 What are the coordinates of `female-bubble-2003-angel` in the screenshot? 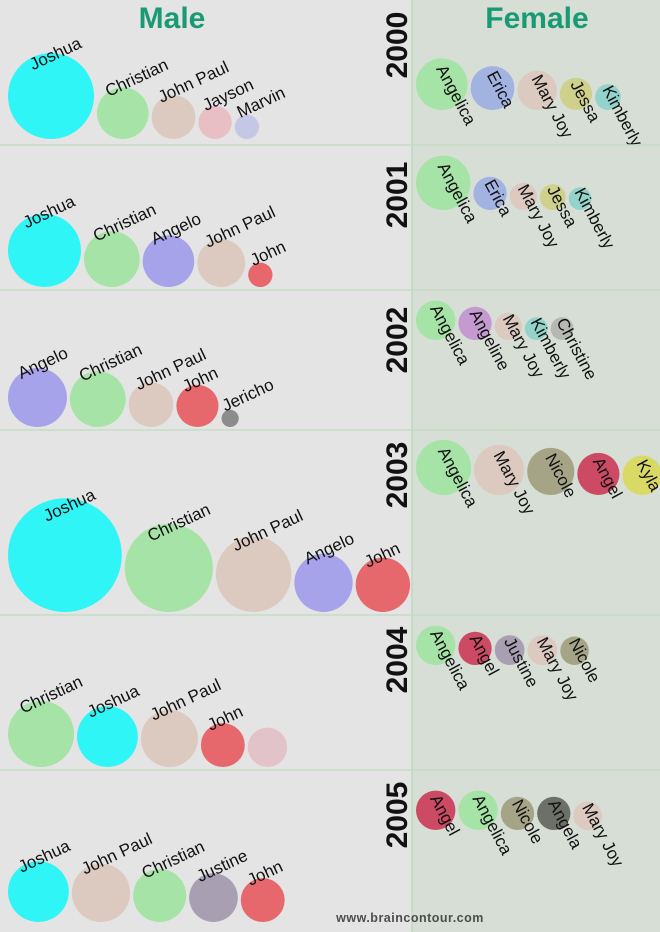 It's located at (598, 473).